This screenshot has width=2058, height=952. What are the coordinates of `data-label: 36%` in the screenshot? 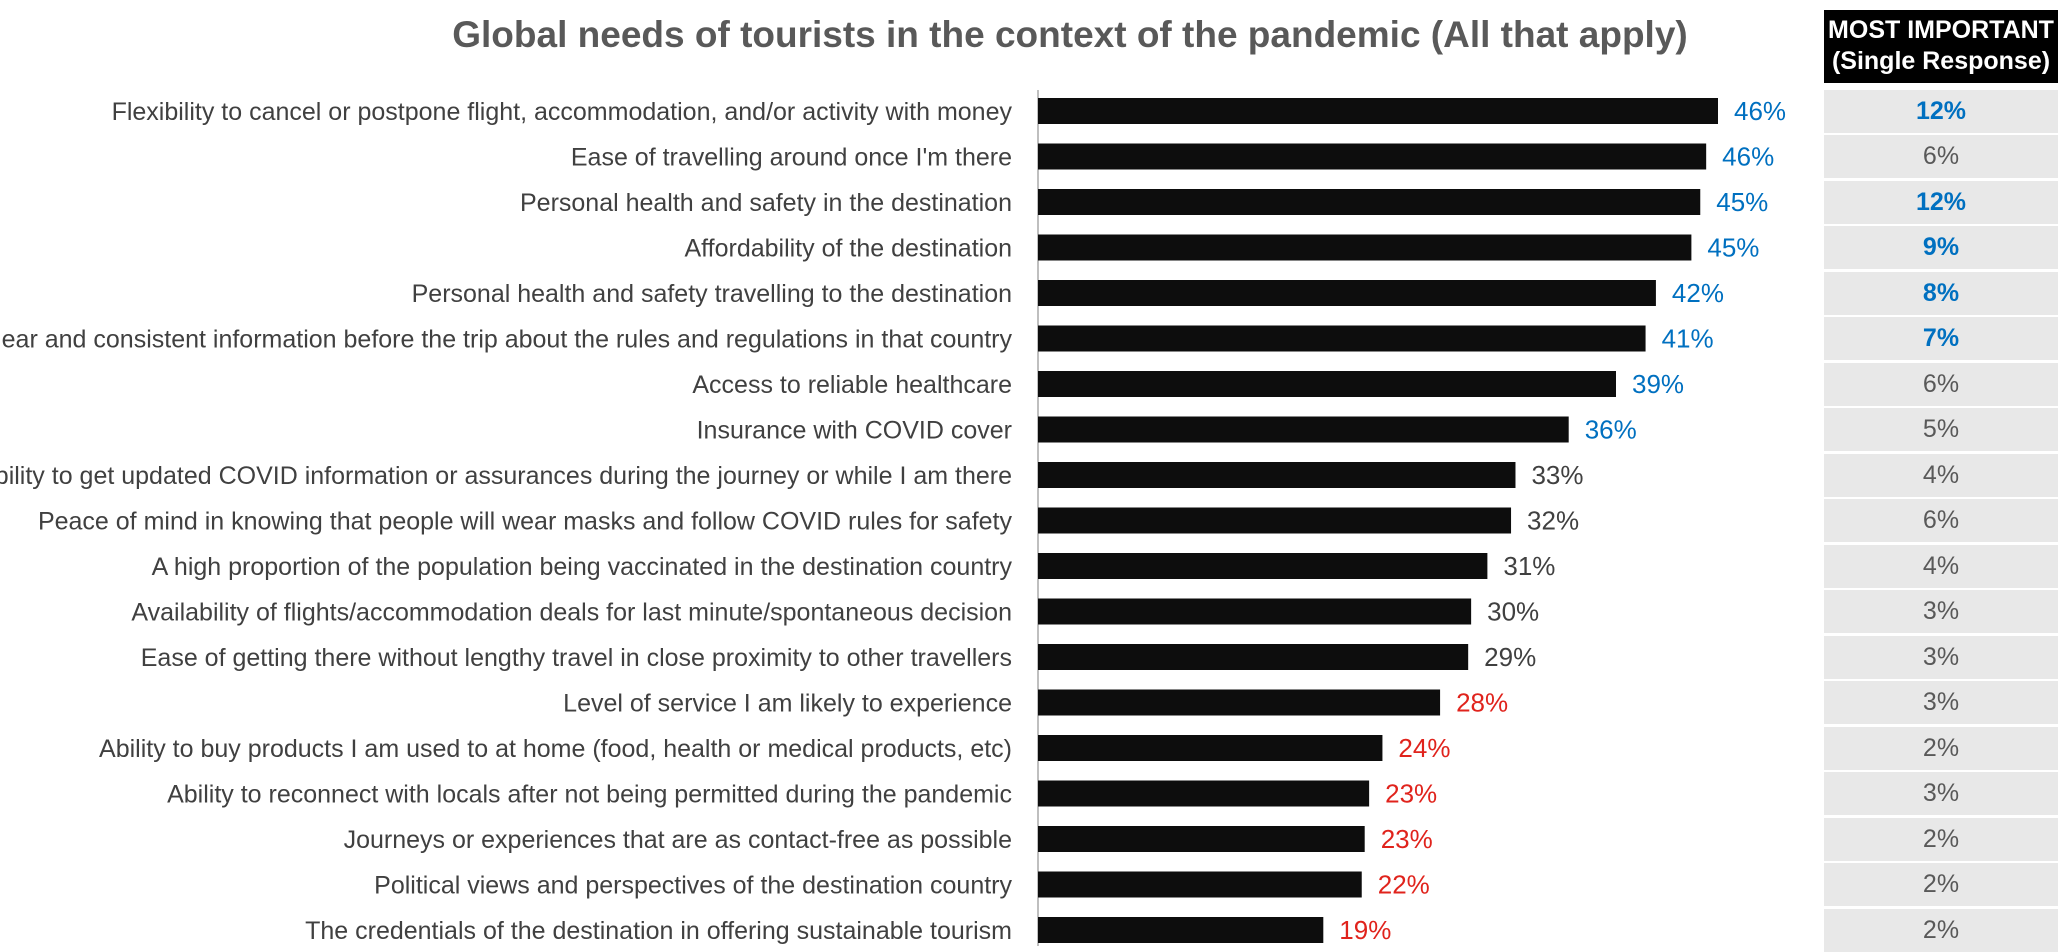 It's located at (1611, 430).